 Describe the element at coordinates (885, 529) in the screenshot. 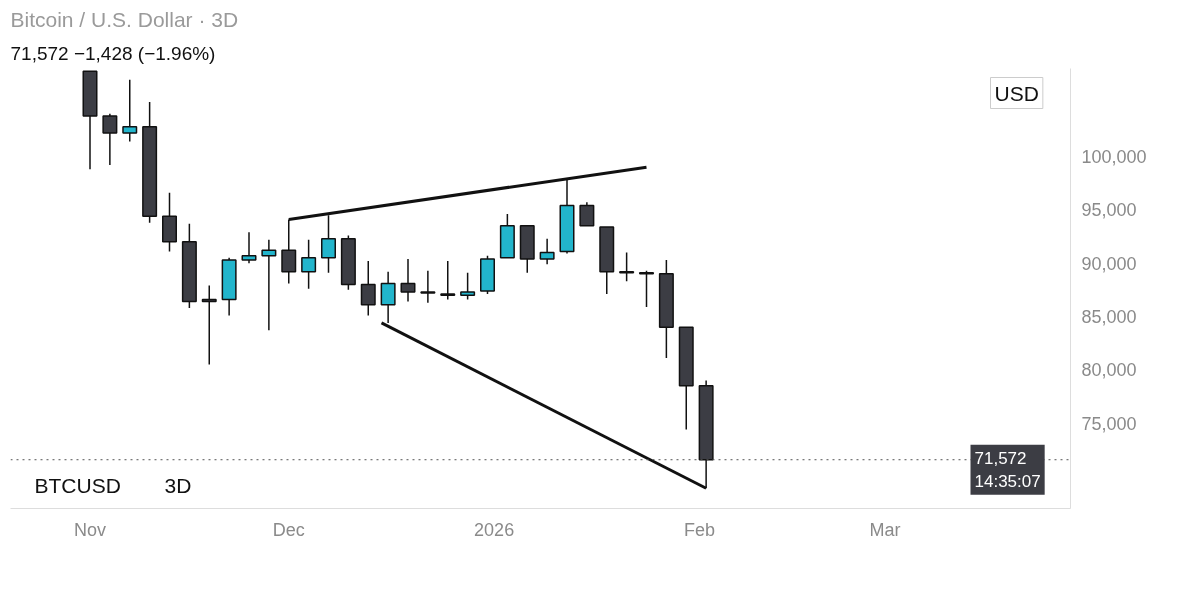

I see `x-tick-label: Mar` at that location.